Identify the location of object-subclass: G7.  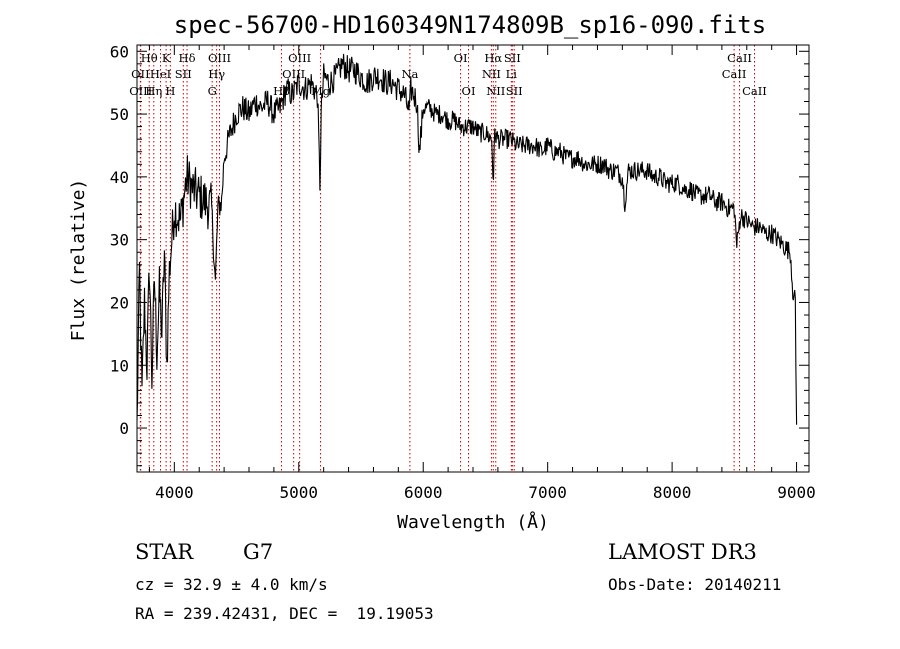
(258, 552).